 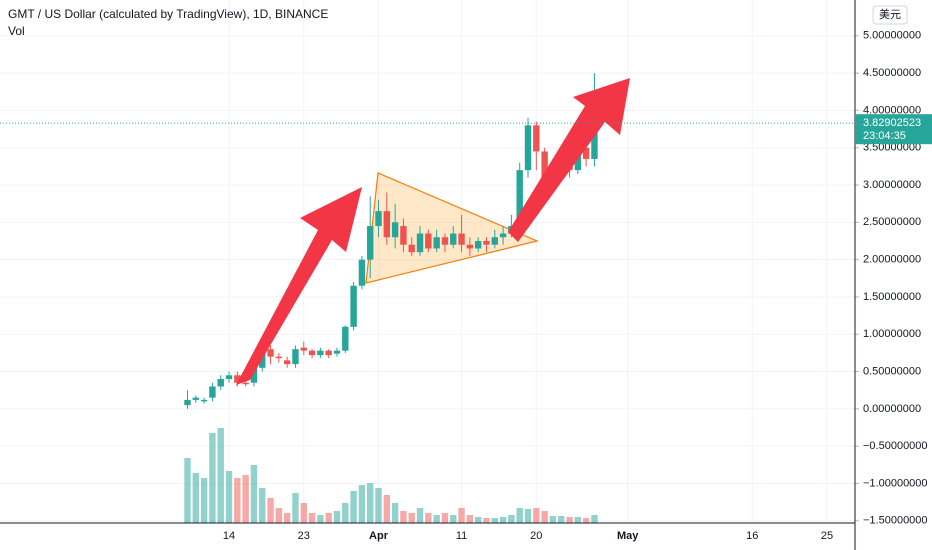 What do you see at coordinates (892, 123) in the screenshot?
I see `last-price-label: 3.82902523` at bounding box center [892, 123].